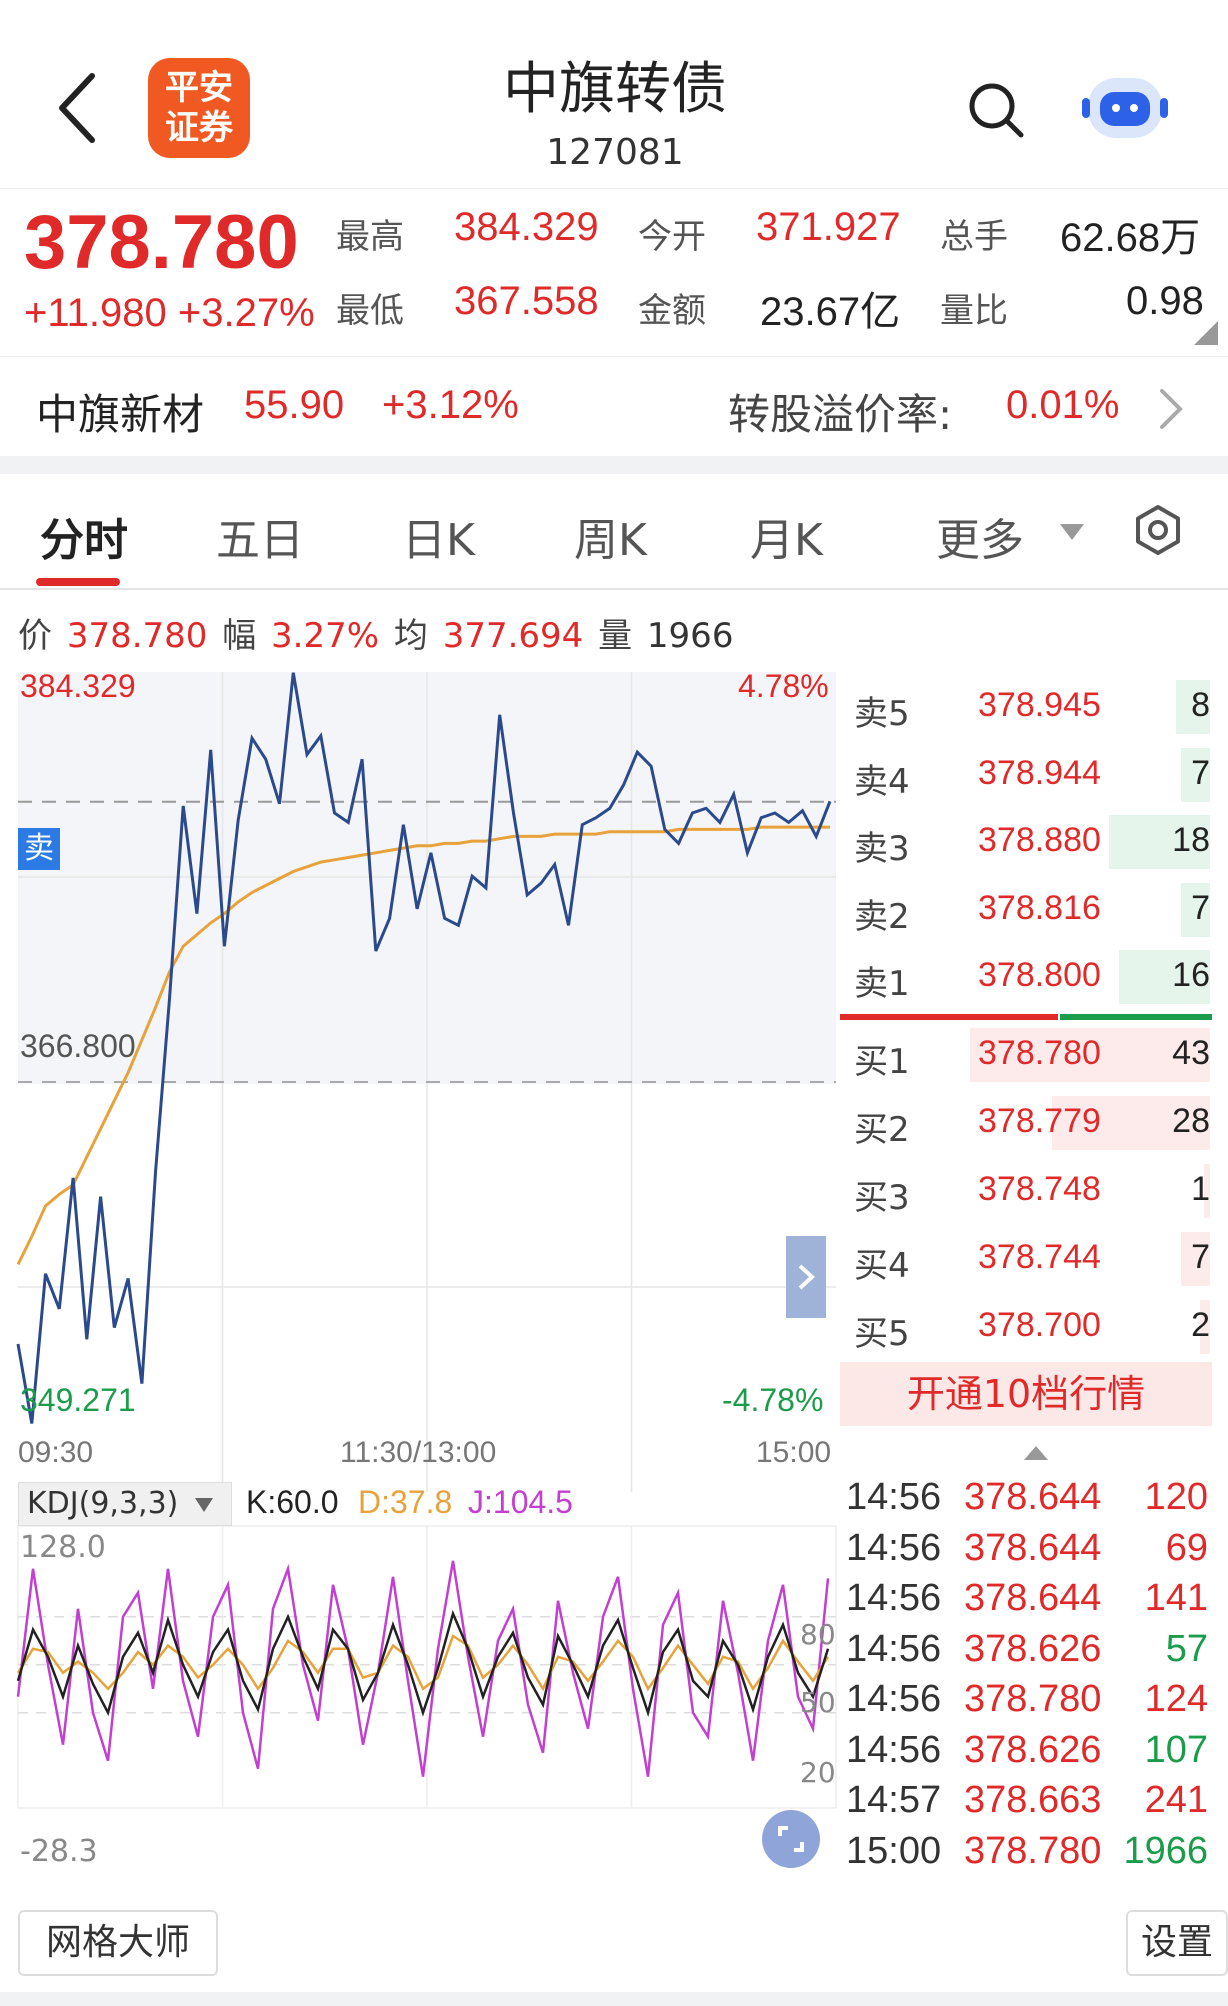 This screenshot has width=1228, height=2006. Describe the element at coordinates (1176, 1598) in the screenshot. I see `tick-volume: 141` at that location.